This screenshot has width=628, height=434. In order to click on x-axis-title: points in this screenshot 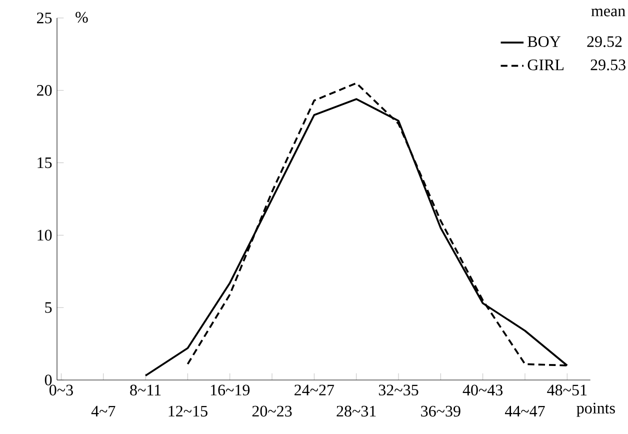, I will do `click(595, 409)`.